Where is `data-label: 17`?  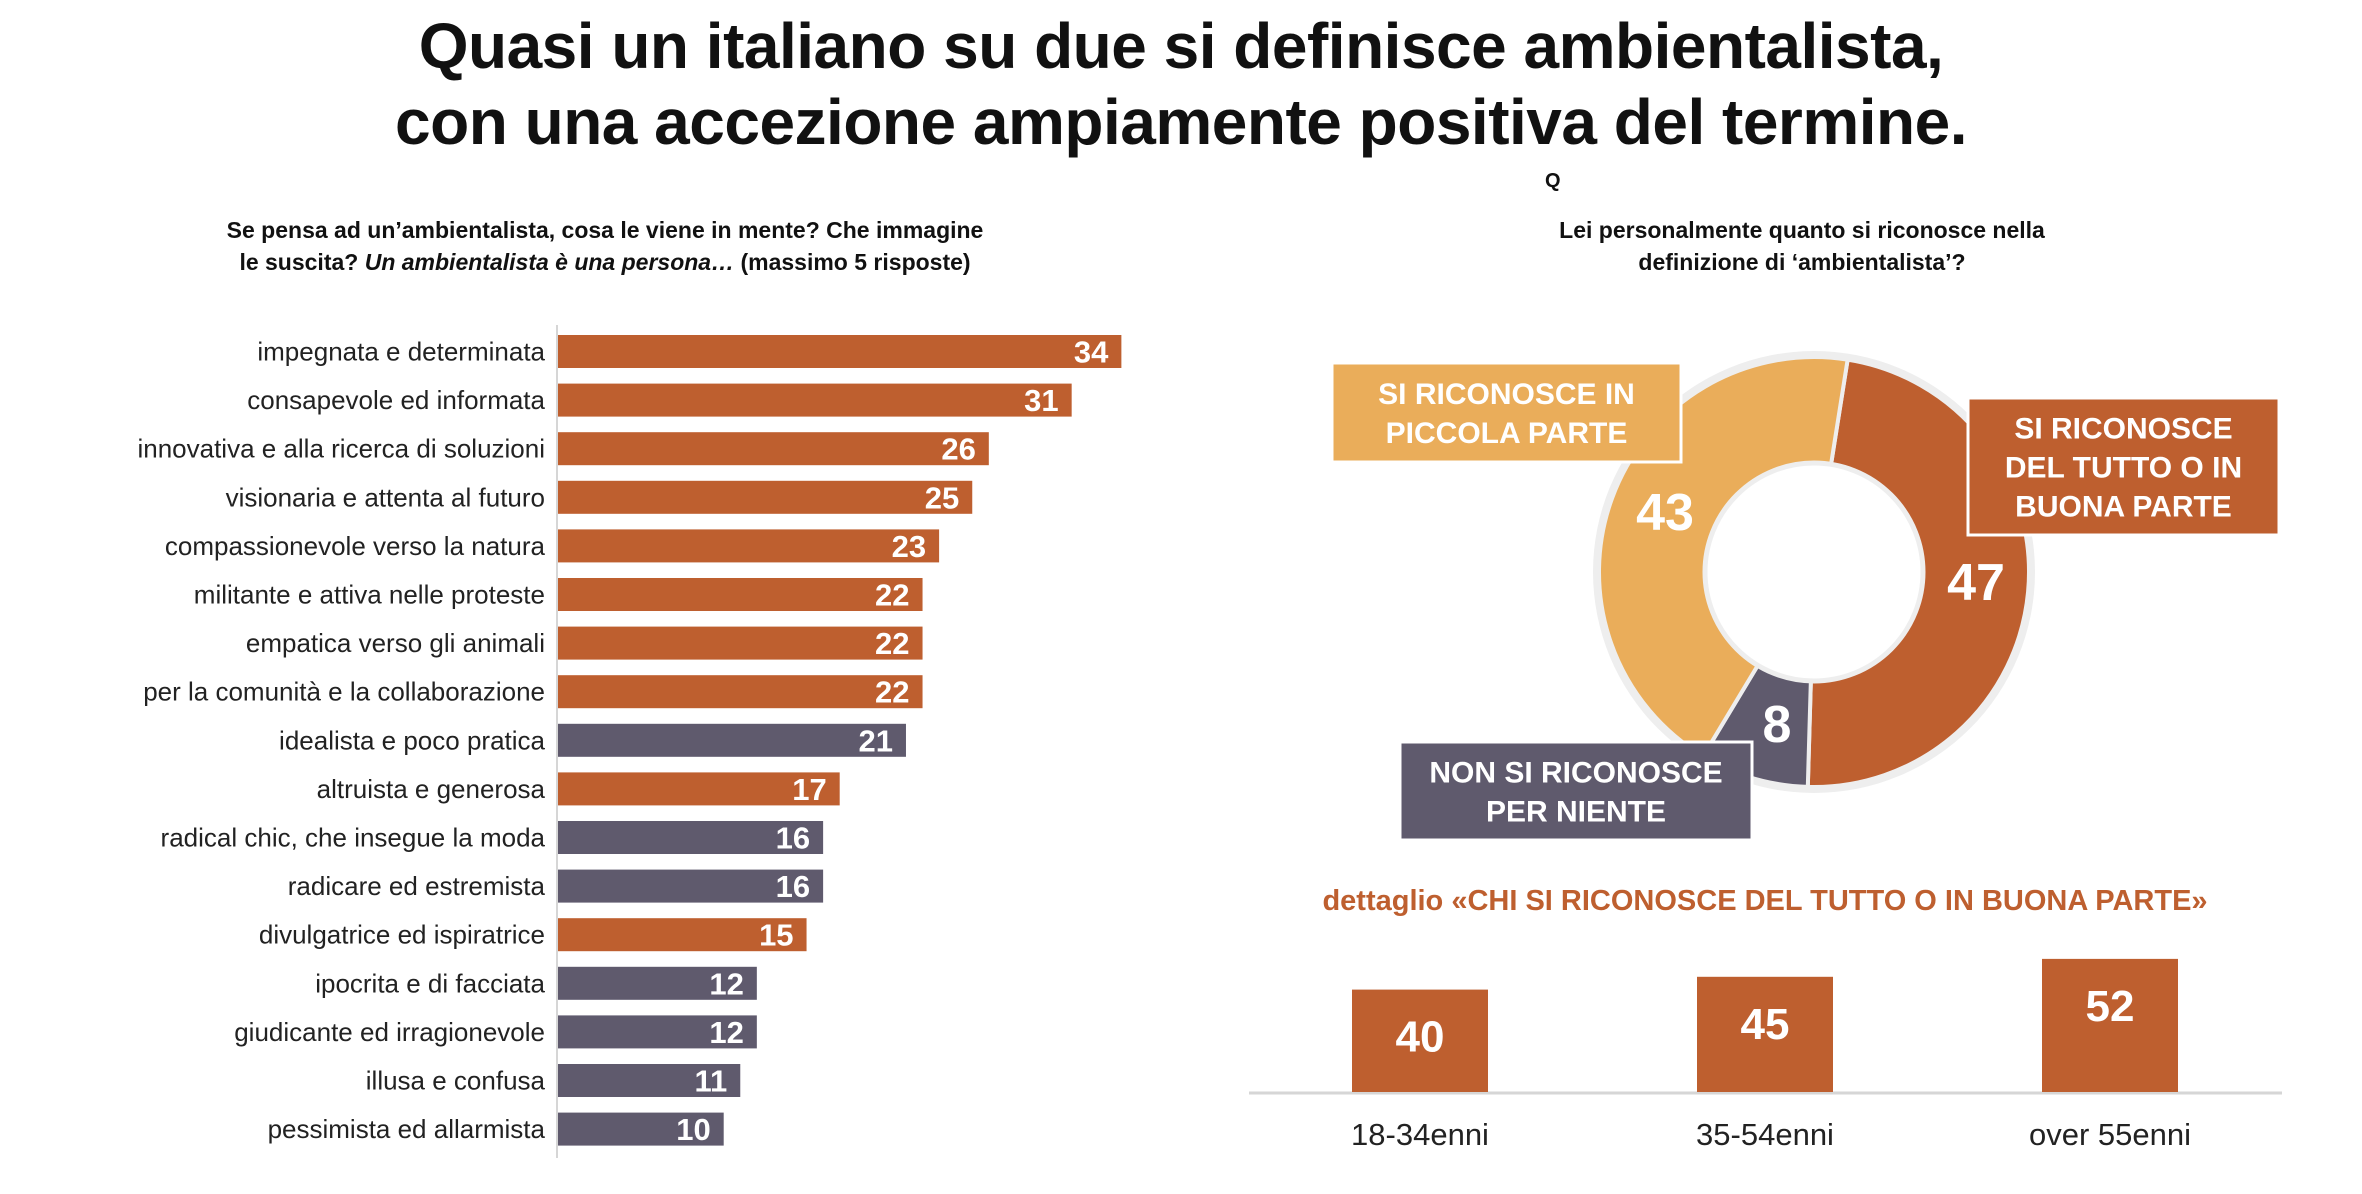
data-label: 17 is located at coordinates (809, 789).